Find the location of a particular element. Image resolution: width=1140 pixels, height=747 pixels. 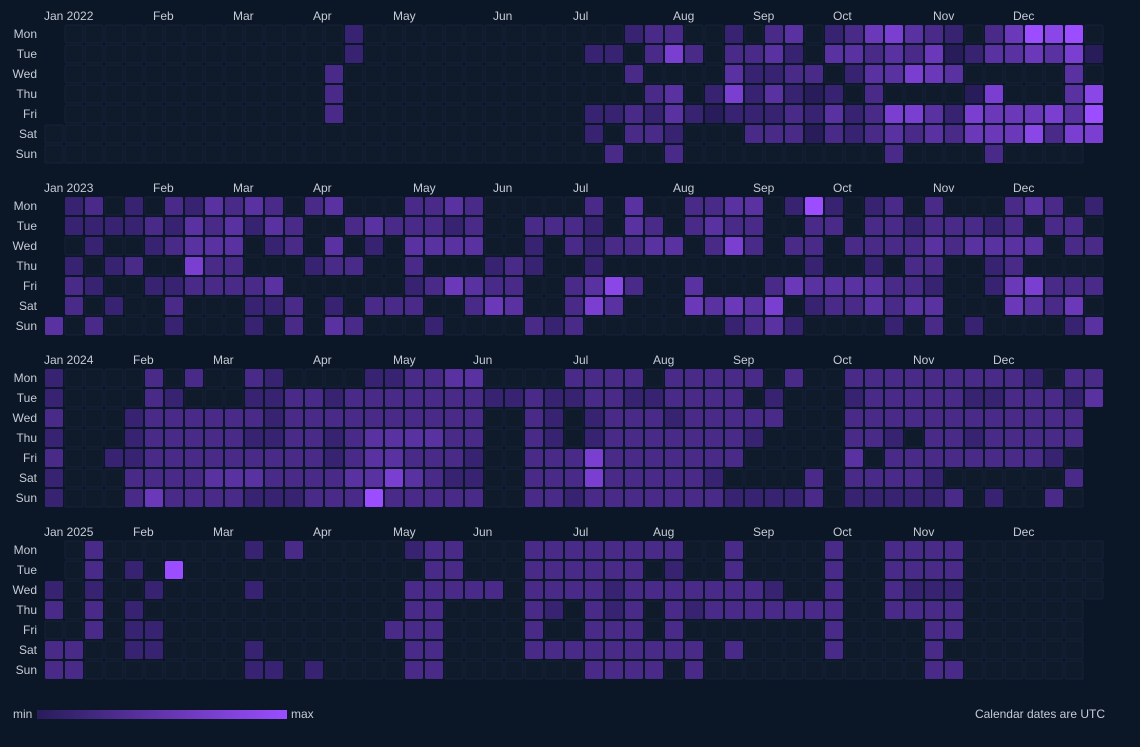

day-label: Mon is located at coordinates (25, 550).